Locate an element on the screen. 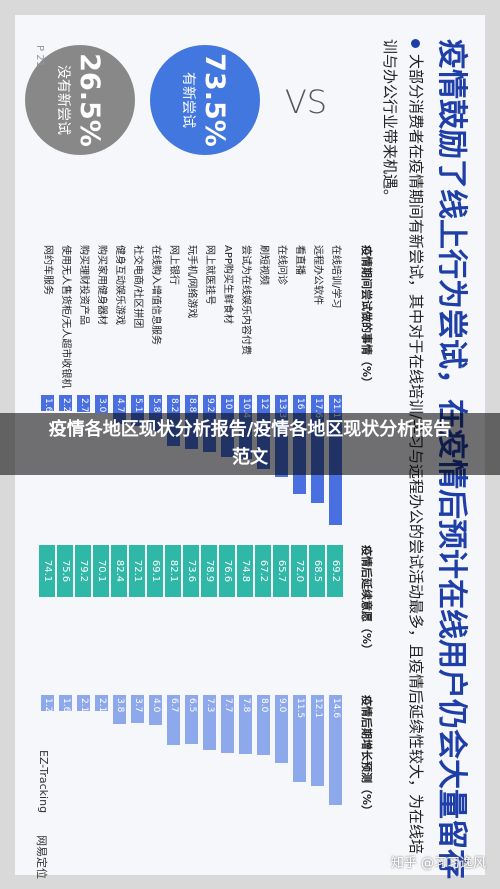 This screenshot has width=500, height=889. growth-value: 6.5 is located at coordinates (192, 705).